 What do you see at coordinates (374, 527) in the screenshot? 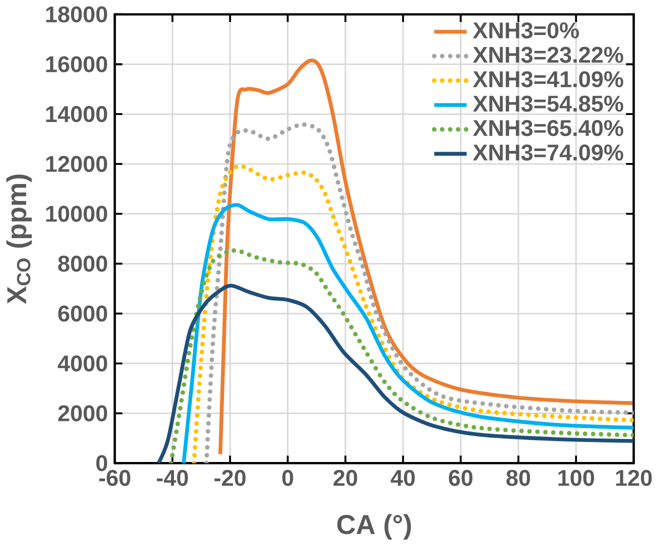
I see `x-axis-title: CA (°)` at bounding box center [374, 527].